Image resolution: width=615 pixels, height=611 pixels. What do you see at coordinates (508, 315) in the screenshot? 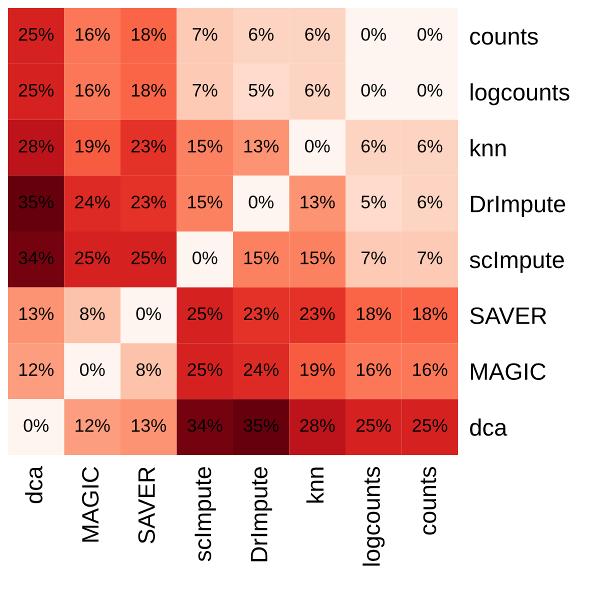
I see `y-tick-label: SAVER` at bounding box center [508, 315].